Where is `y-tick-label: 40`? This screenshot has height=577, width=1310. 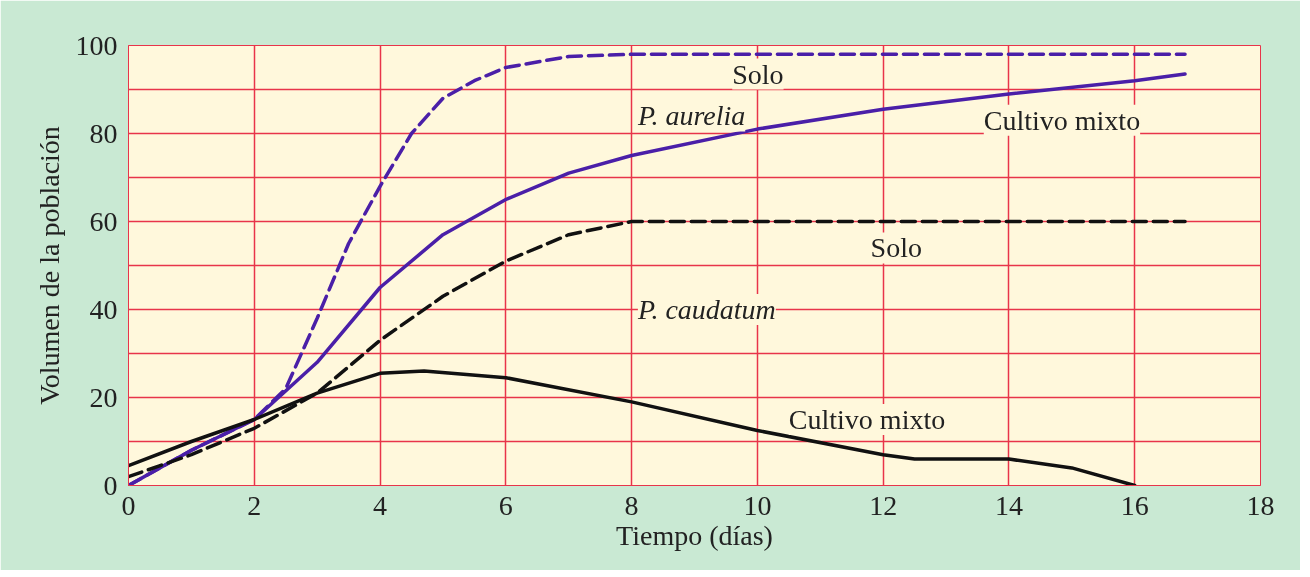
y-tick-label: 40 is located at coordinates (103, 309).